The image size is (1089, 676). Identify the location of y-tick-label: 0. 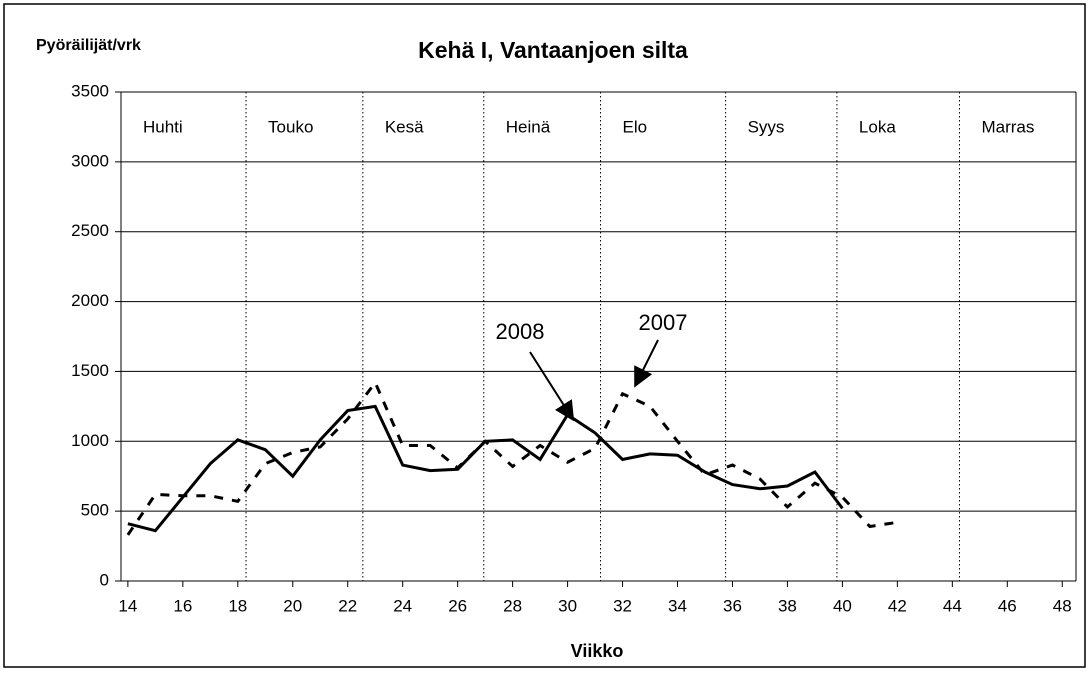
(104, 579).